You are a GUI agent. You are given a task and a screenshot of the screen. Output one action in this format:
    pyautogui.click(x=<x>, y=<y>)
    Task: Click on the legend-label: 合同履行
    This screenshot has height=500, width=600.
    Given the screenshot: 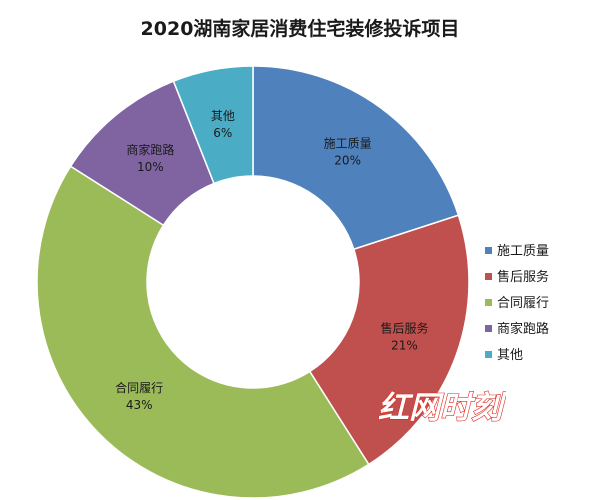 What is the action you would take?
    pyautogui.click(x=523, y=303)
    